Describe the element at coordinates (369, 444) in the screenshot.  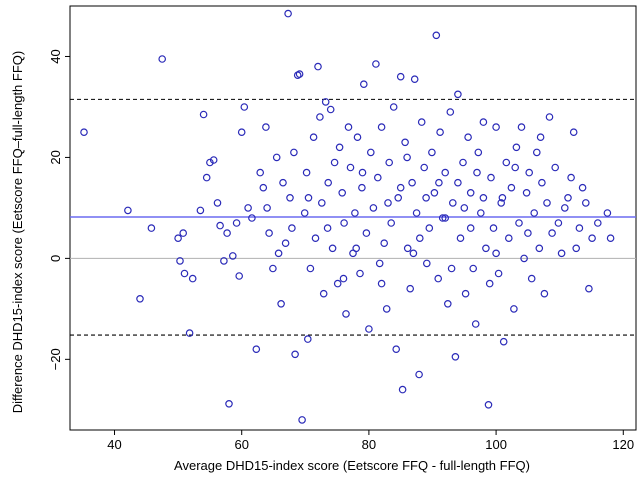
I see `x-tick-label: 80` at that location.